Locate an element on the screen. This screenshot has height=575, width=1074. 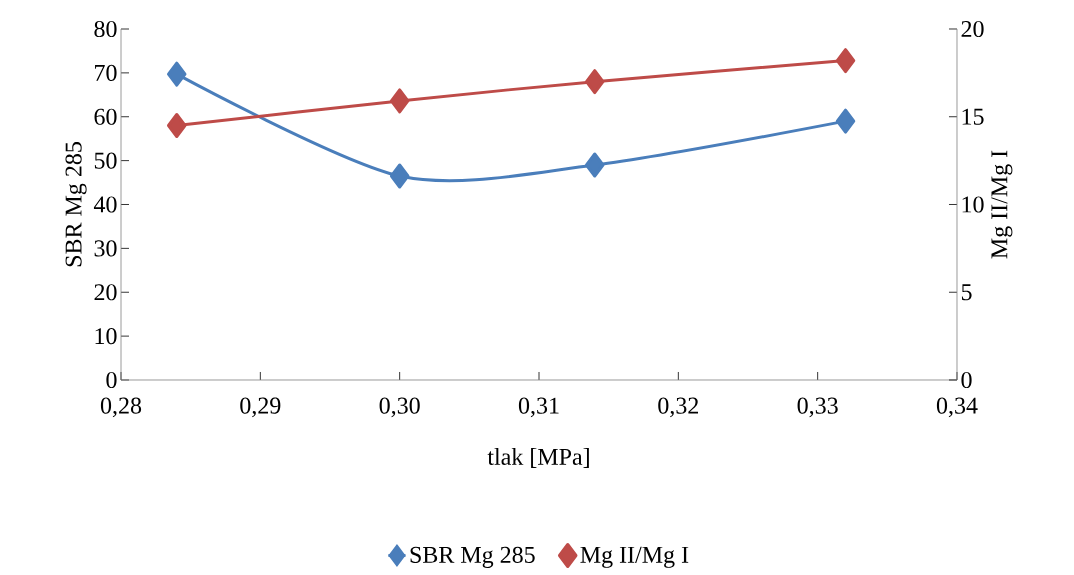
x-tick-label: 0,28 is located at coordinates (121, 407).